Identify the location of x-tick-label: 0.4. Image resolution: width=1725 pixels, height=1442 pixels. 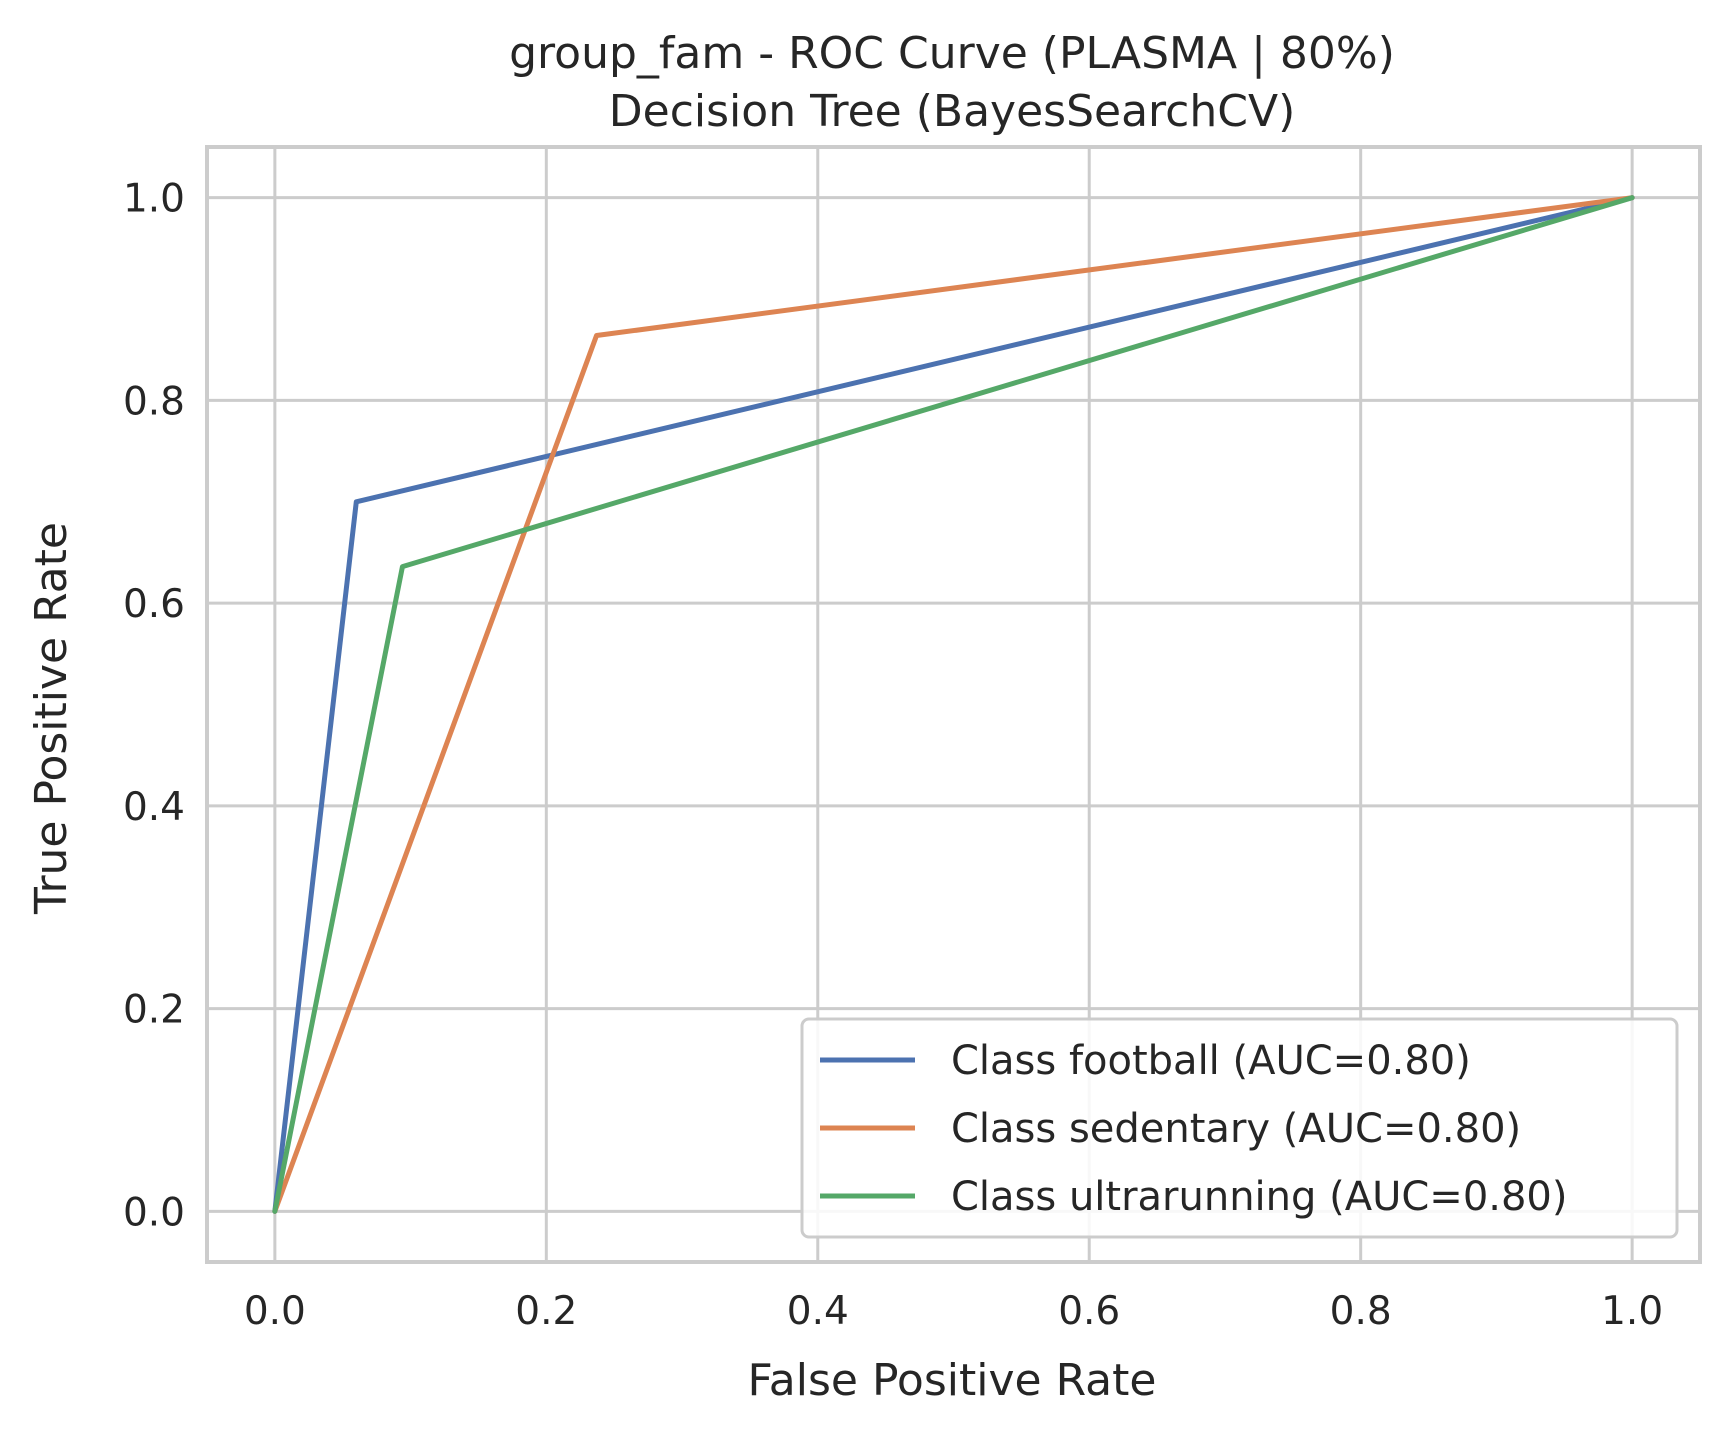
(818, 1311).